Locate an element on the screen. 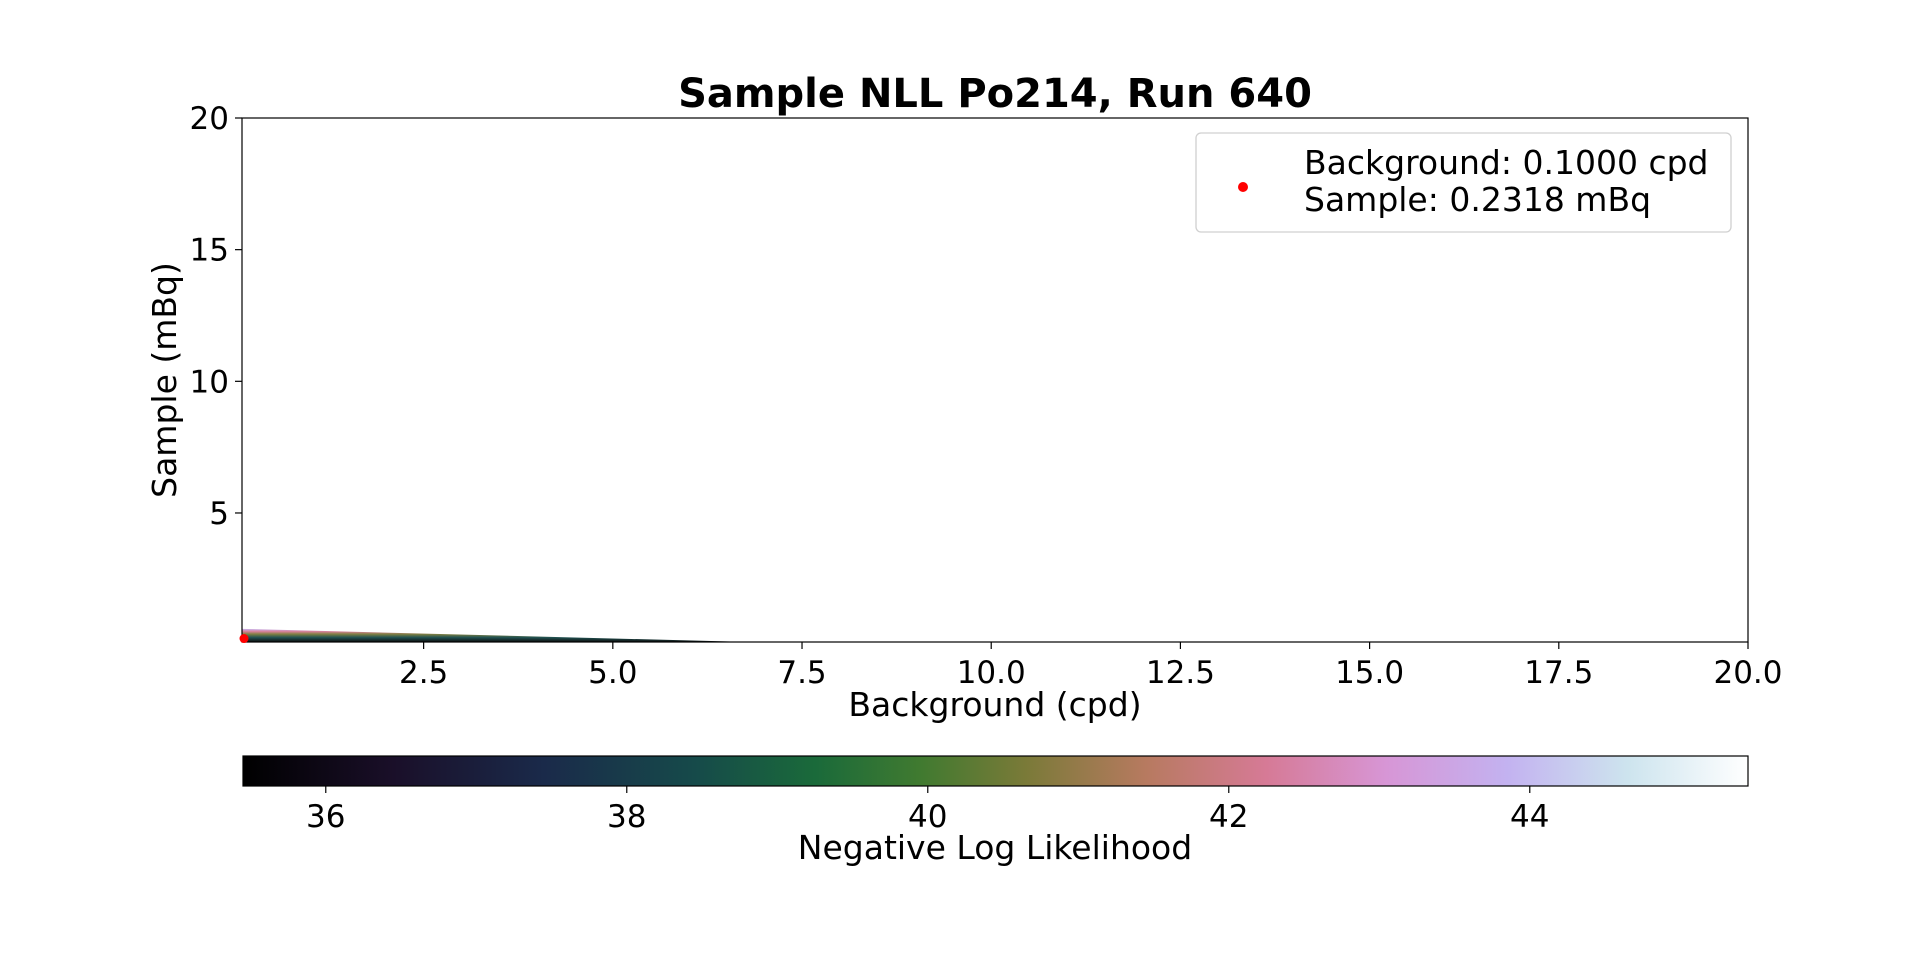  legend-marker is located at coordinates (1243, 187).